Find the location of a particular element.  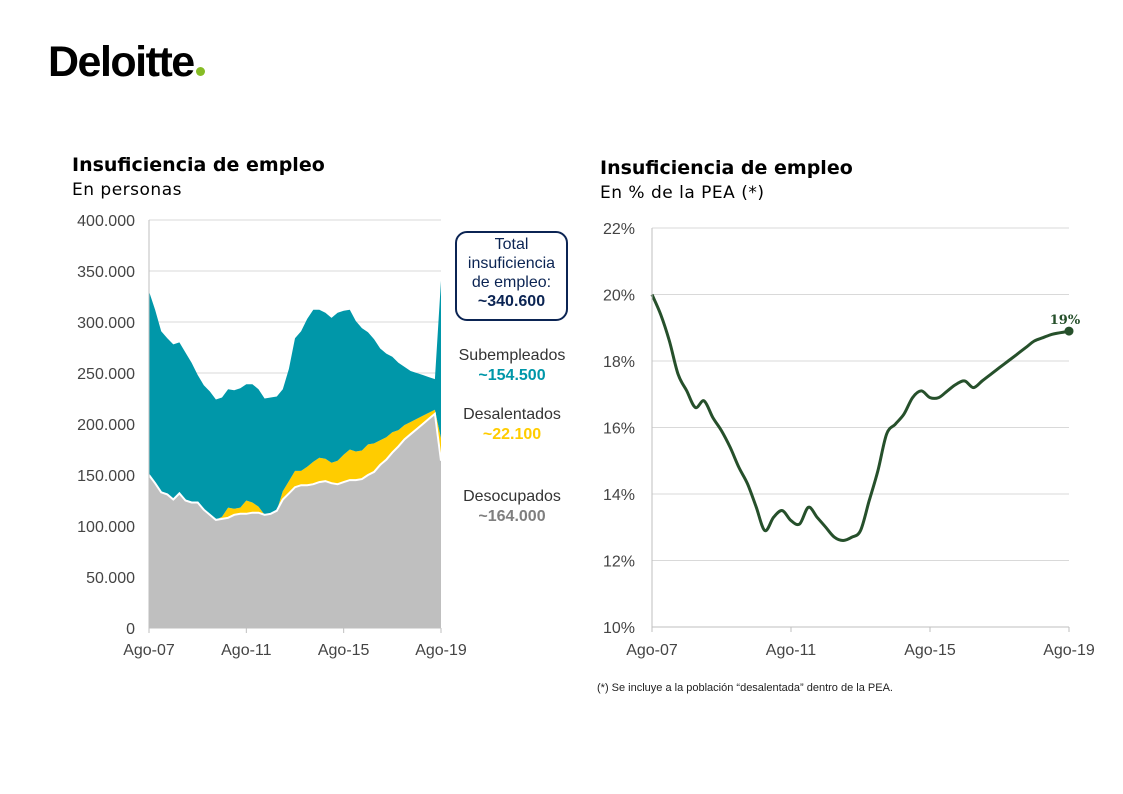

desocupados-label: Desocupados is located at coordinates (512, 496).